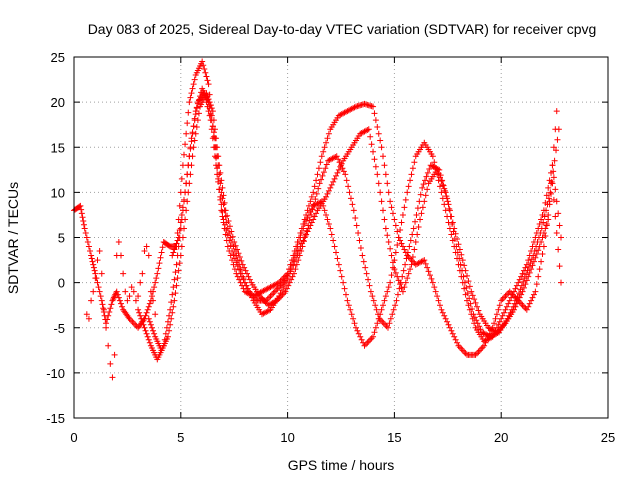  What do you see at coordinates (58, 147) in the screenshot?
I see `y-tick-label: 15` at bounding box center [58, 147].